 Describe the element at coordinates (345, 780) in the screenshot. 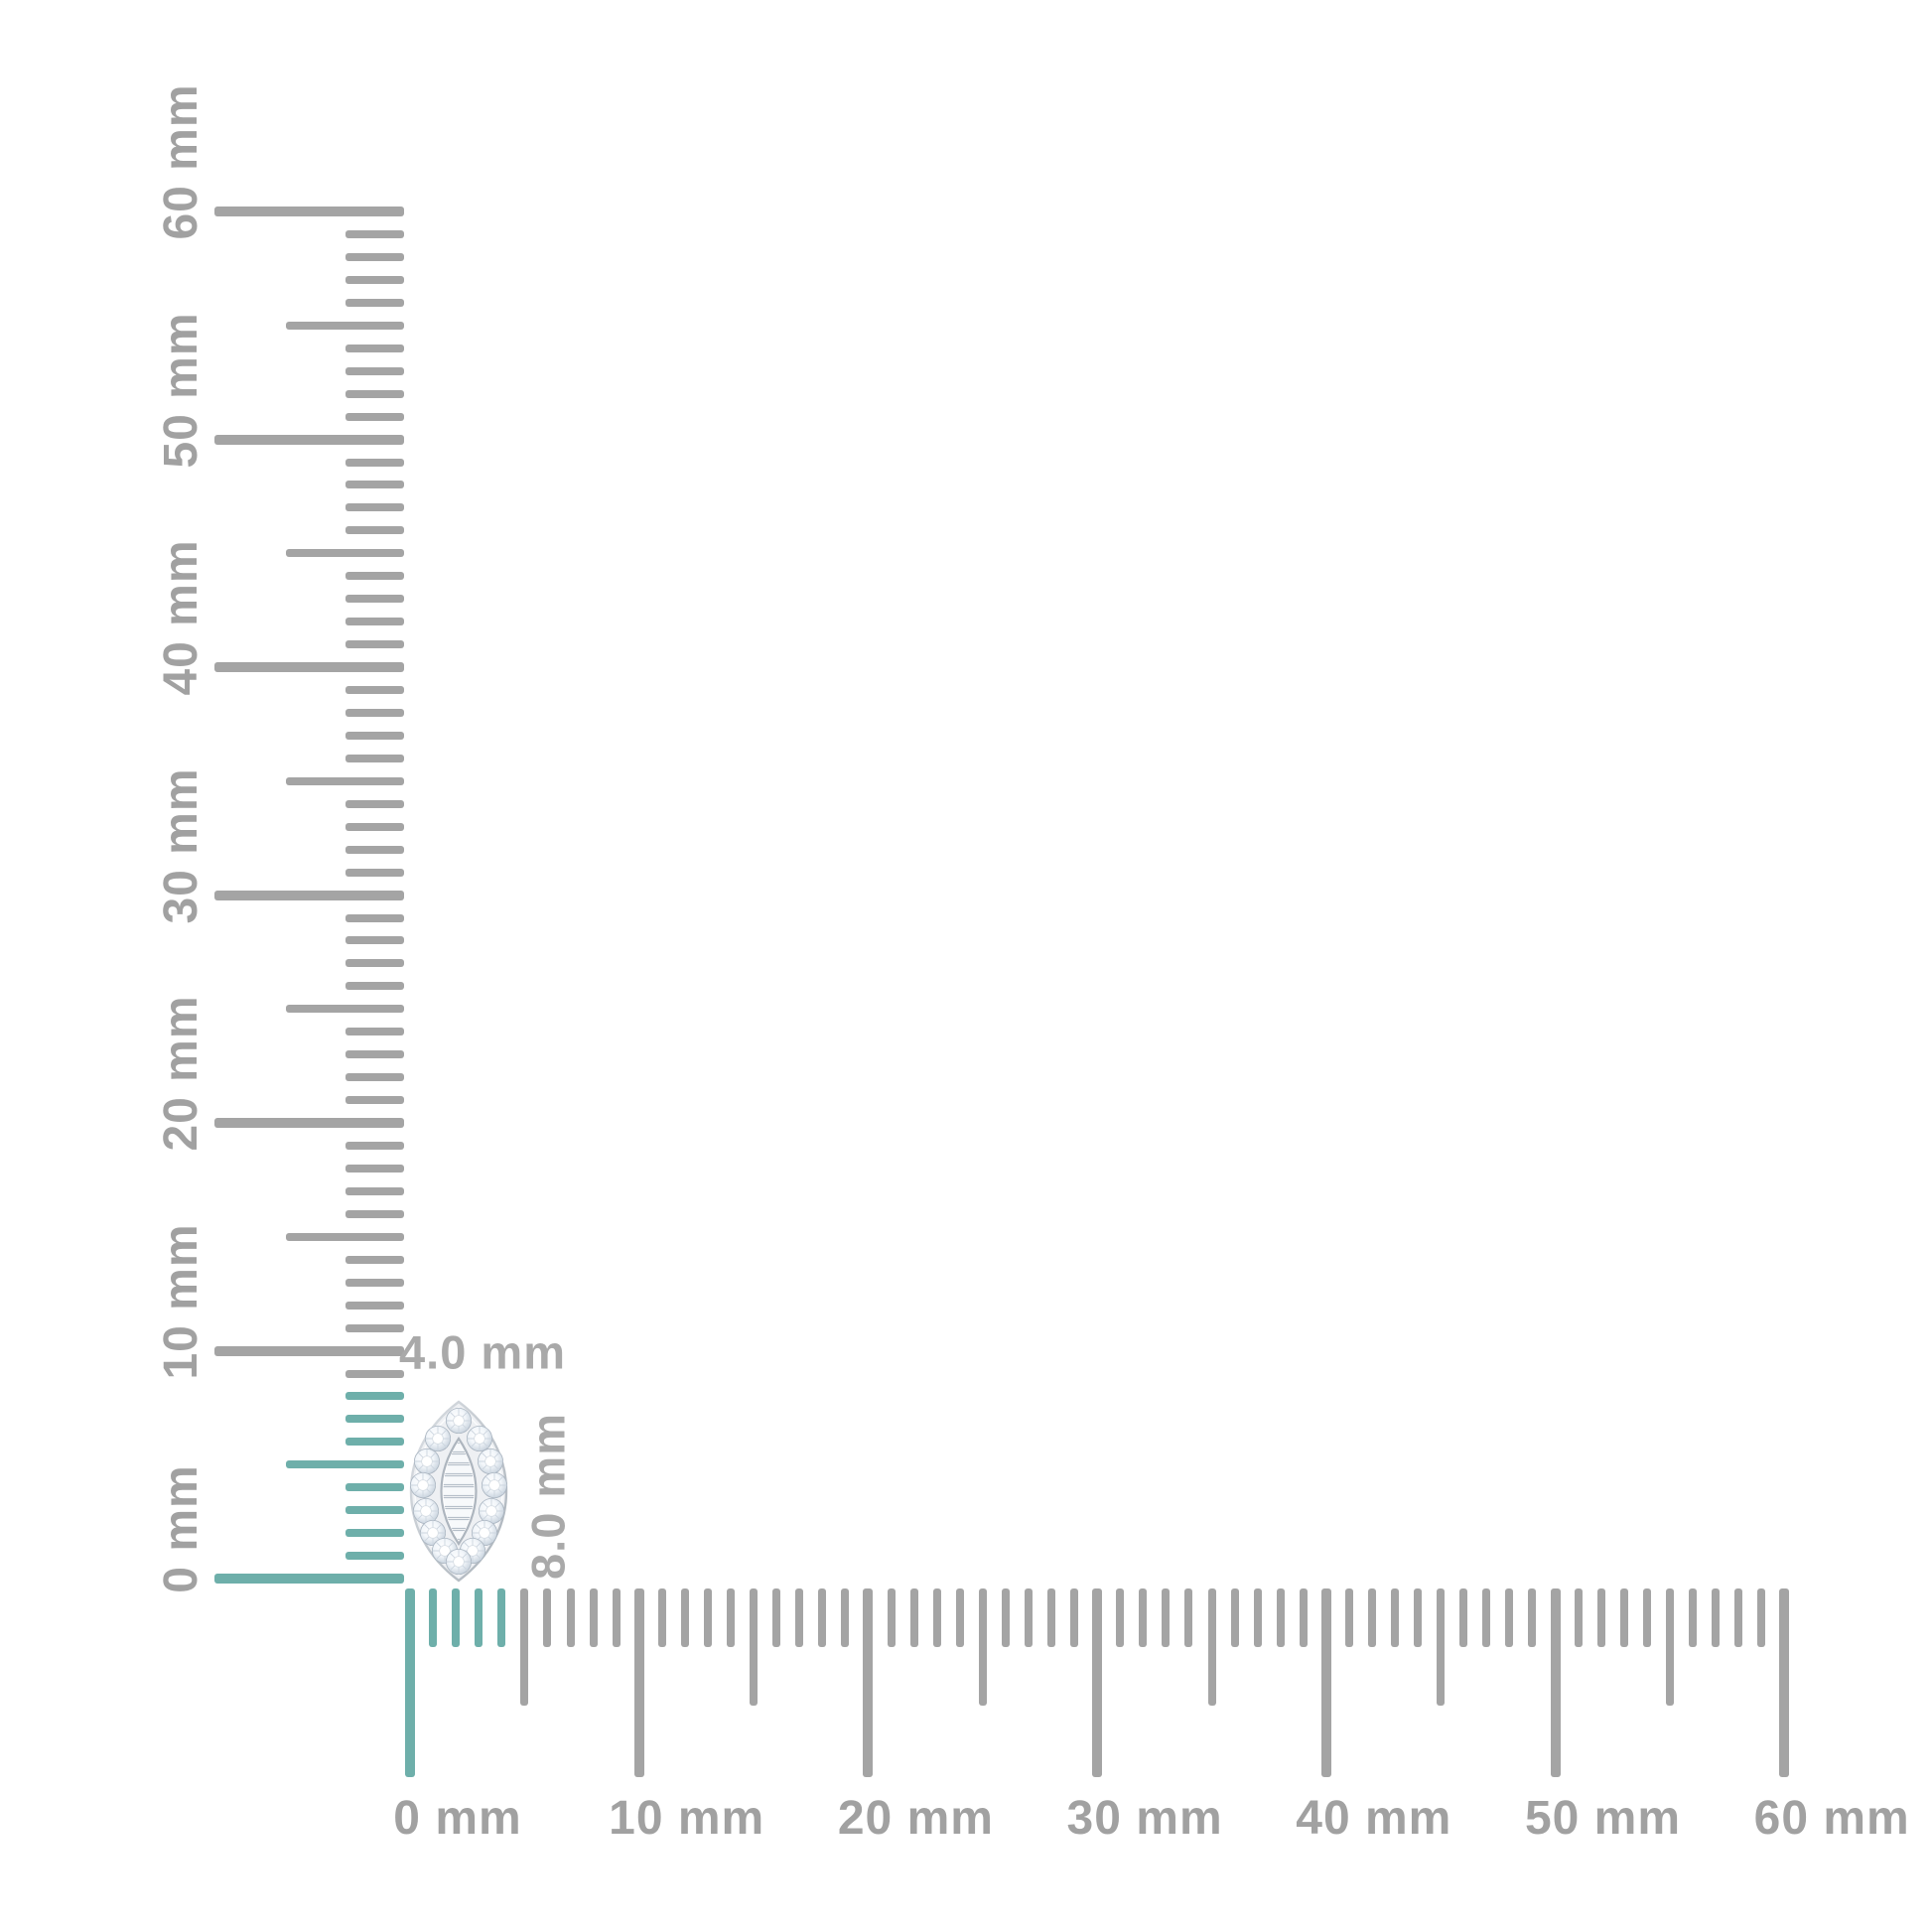

I see `vertical-ruler-tick-35mm` at that location.